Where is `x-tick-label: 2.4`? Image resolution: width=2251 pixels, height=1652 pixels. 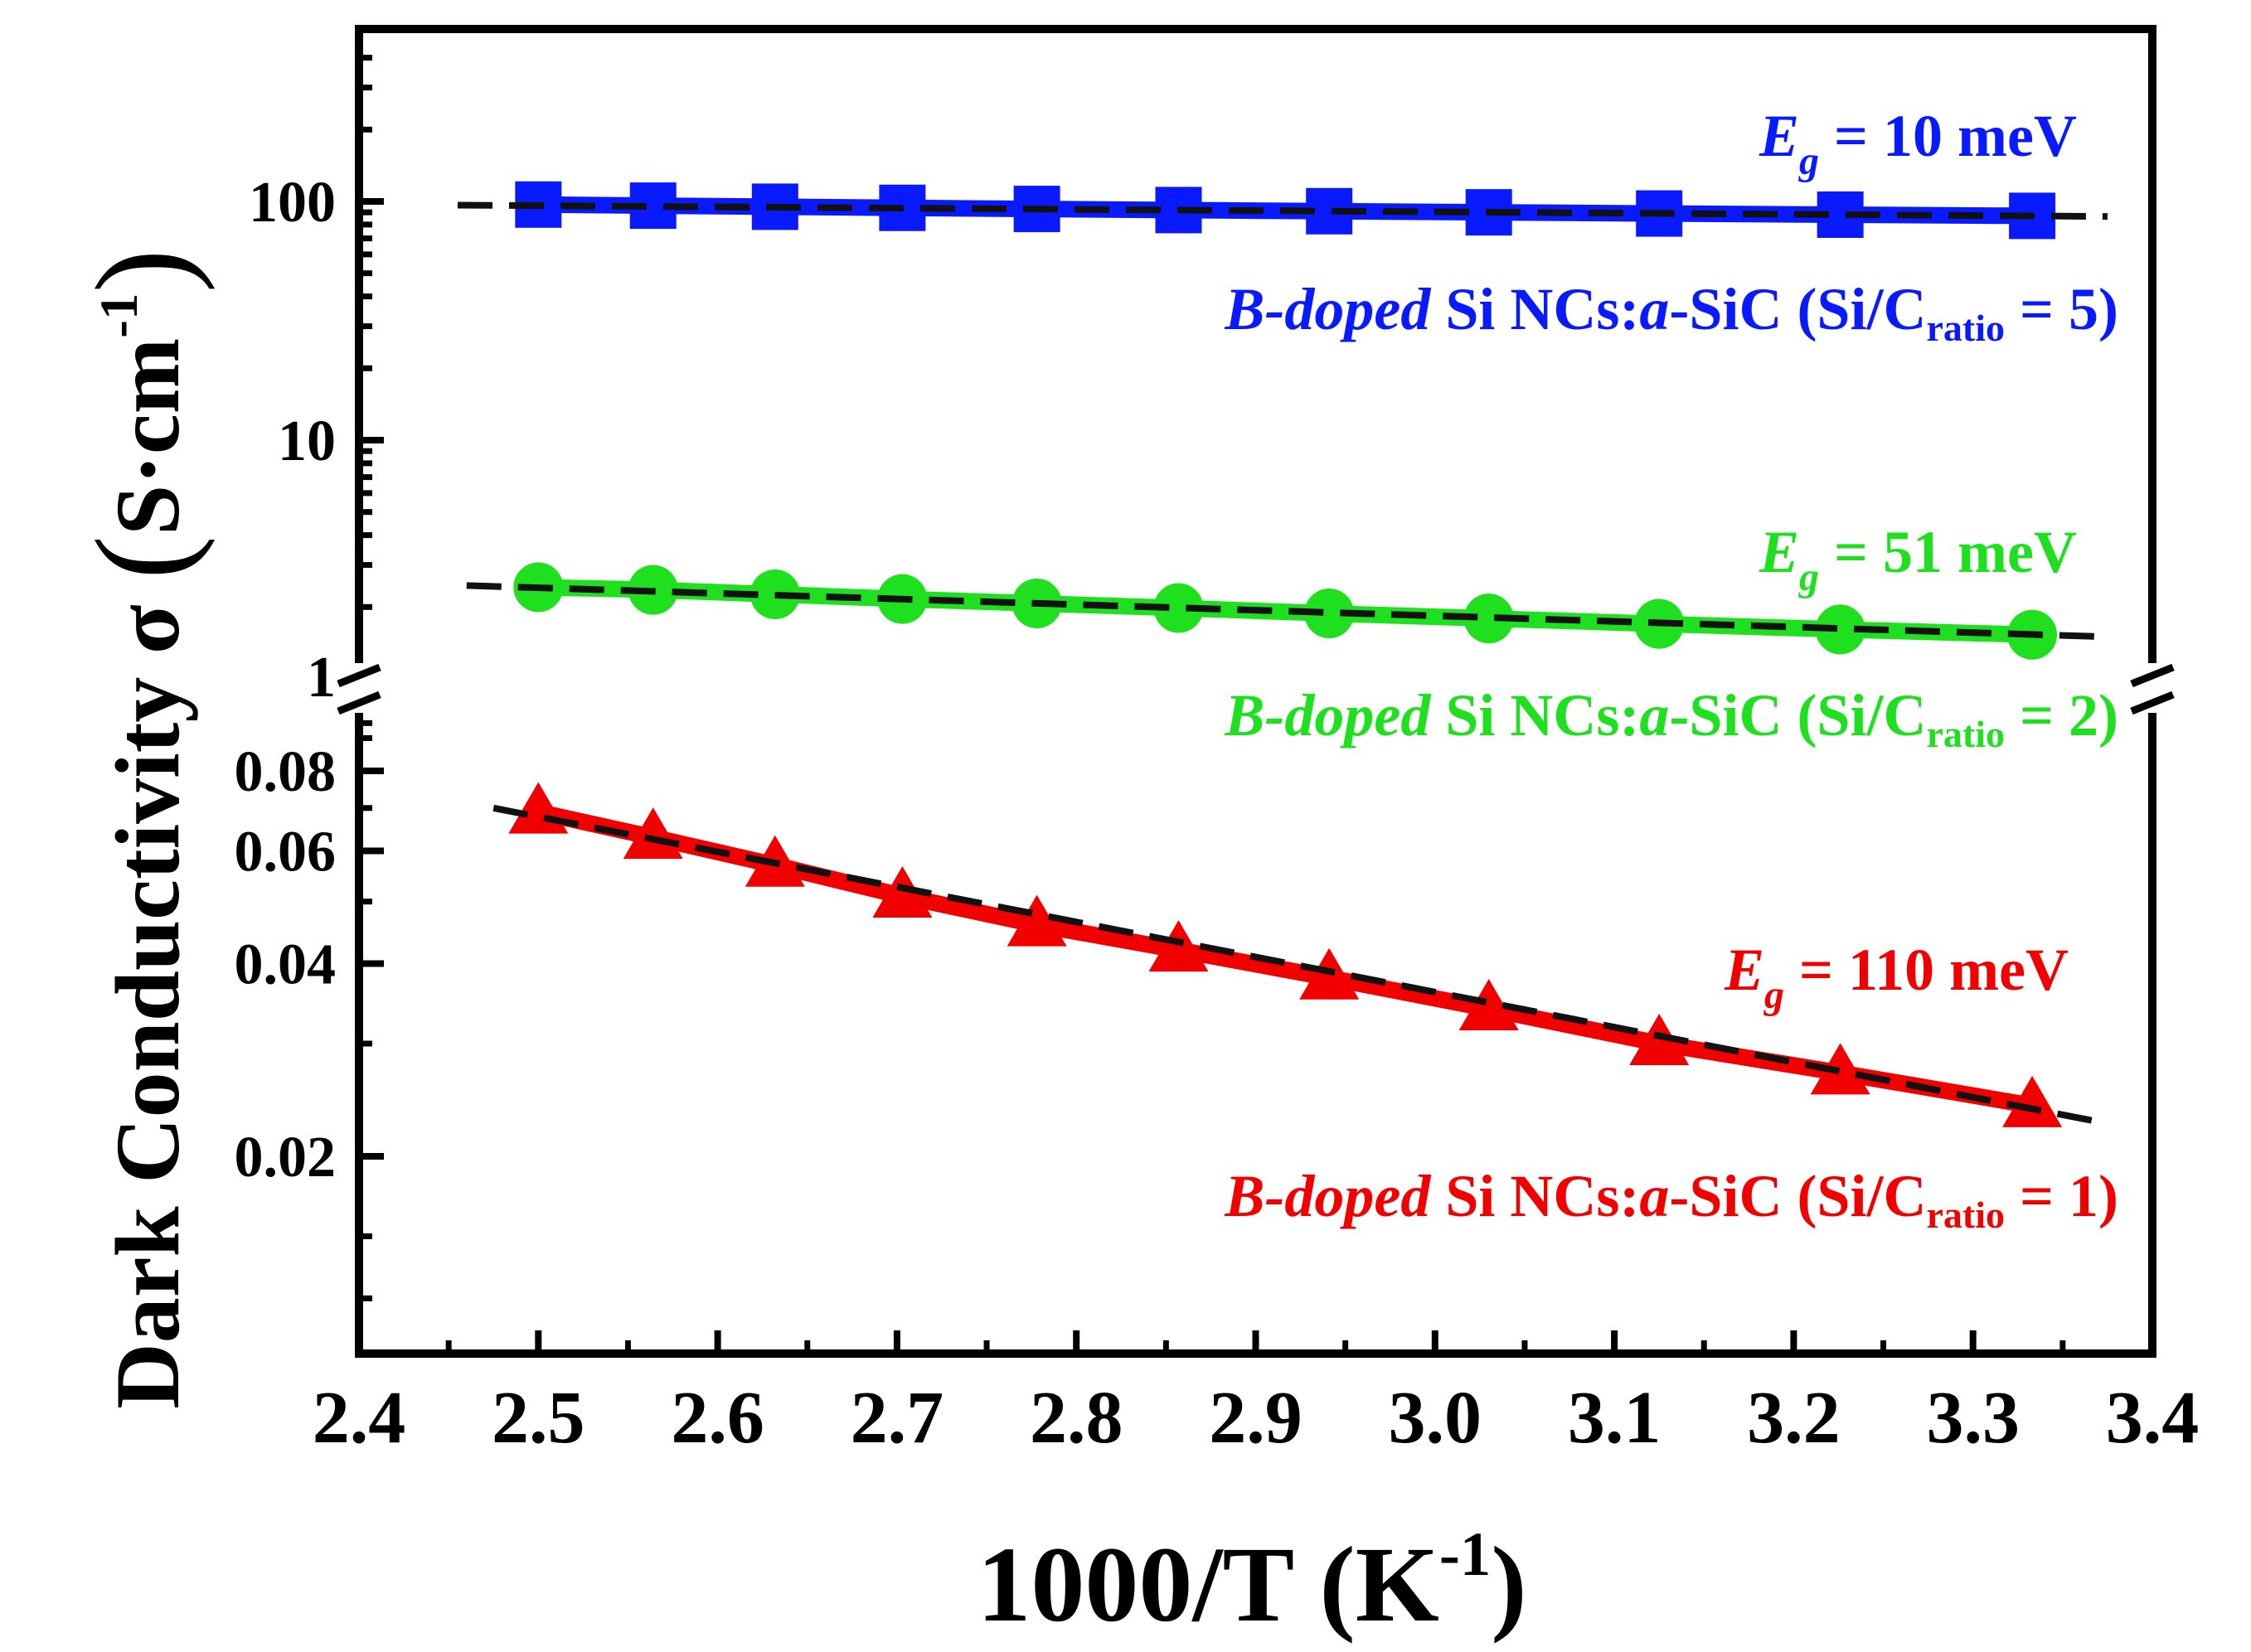
x-tick-label: 2.4 is located at coordinates (359, 1418).